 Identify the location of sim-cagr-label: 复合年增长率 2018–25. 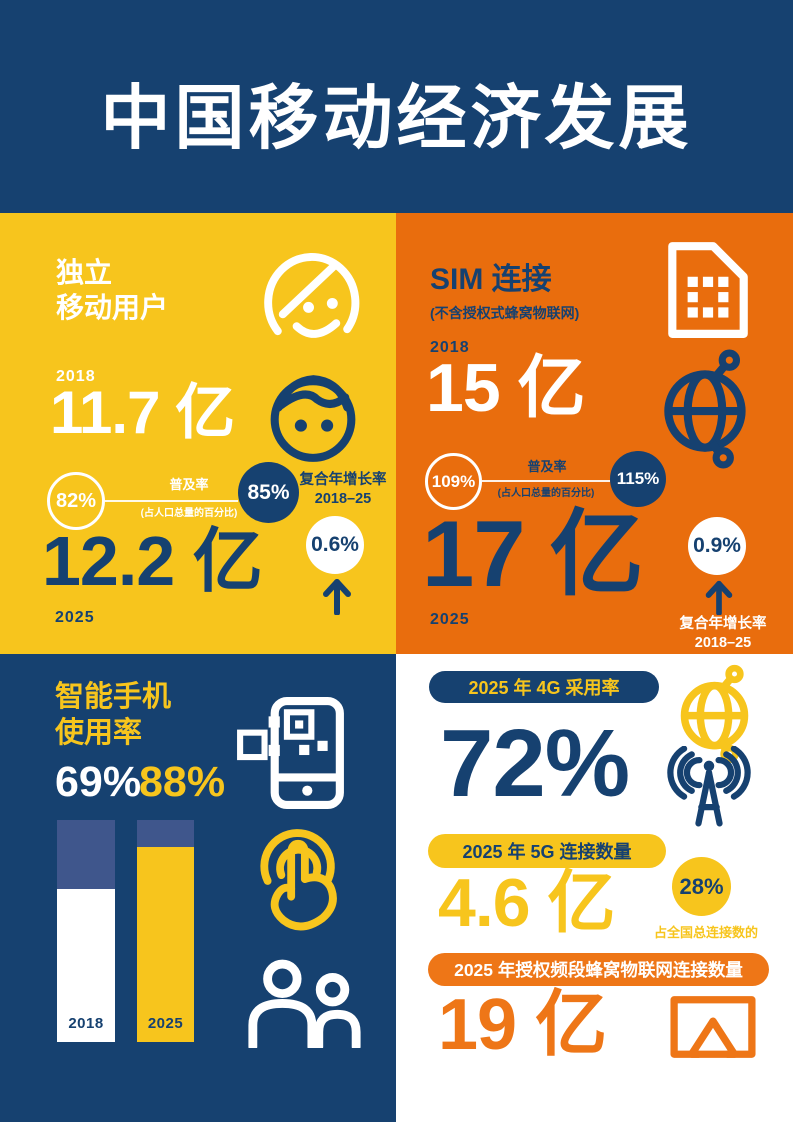
(723, 633).